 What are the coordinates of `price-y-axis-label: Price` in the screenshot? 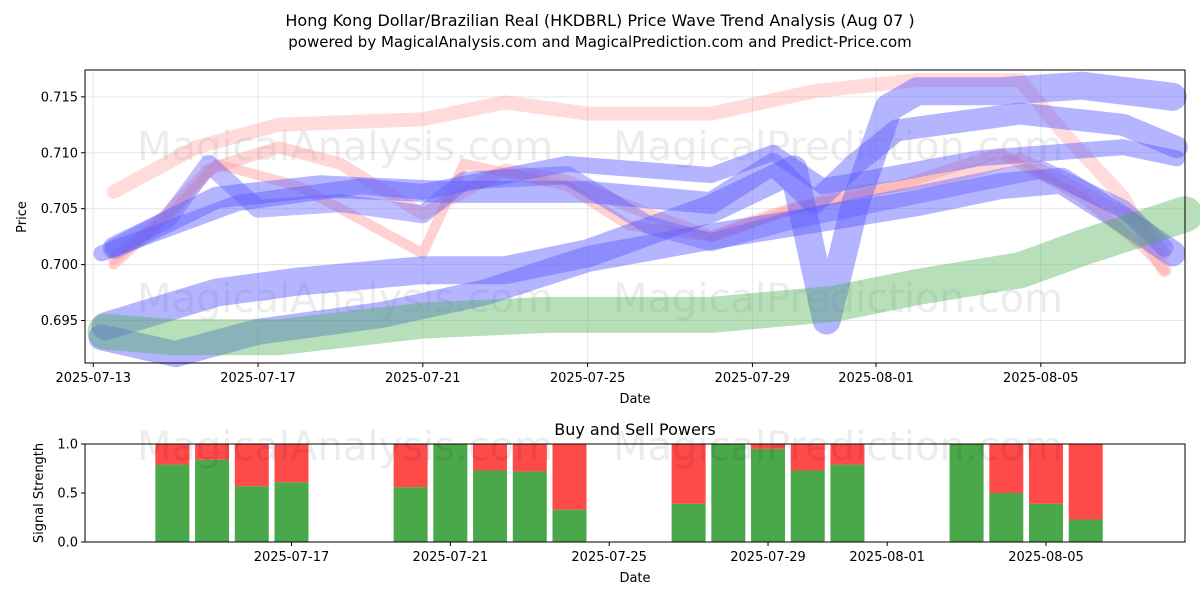 It's located at (22, 217).